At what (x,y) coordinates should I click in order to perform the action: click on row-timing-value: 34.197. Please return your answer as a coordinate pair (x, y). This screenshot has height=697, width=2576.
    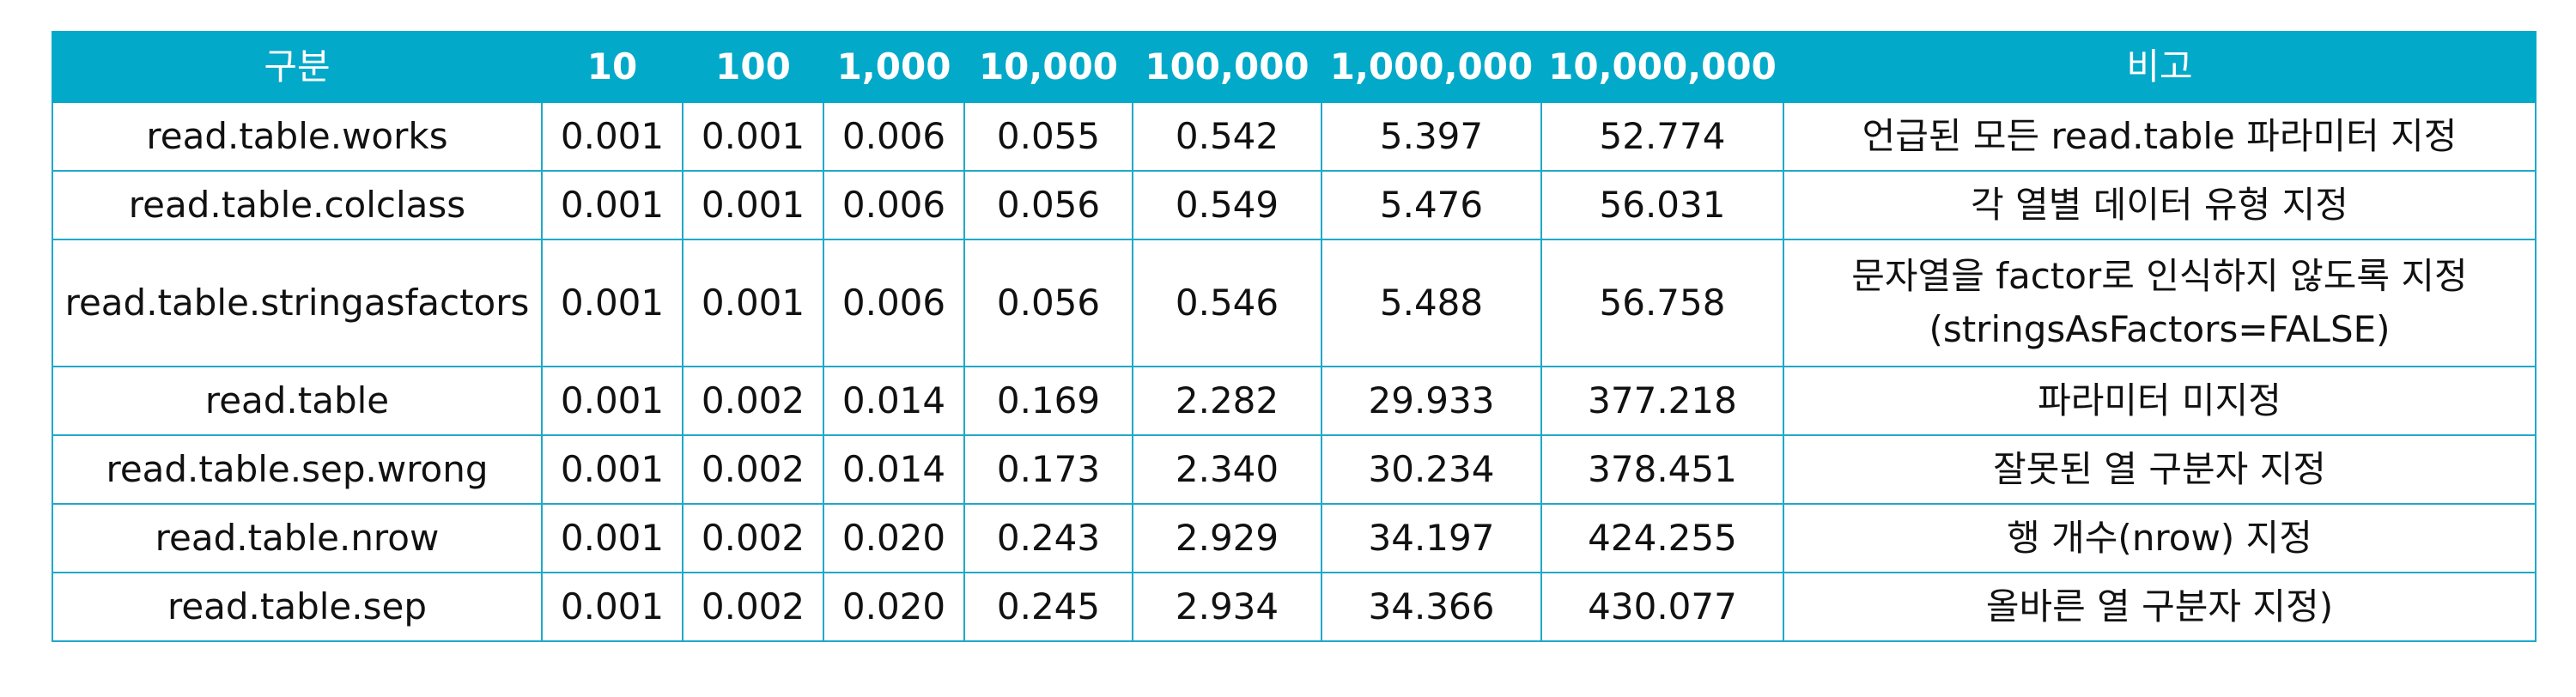
    Looking at the image, I should click on (1431, 538).